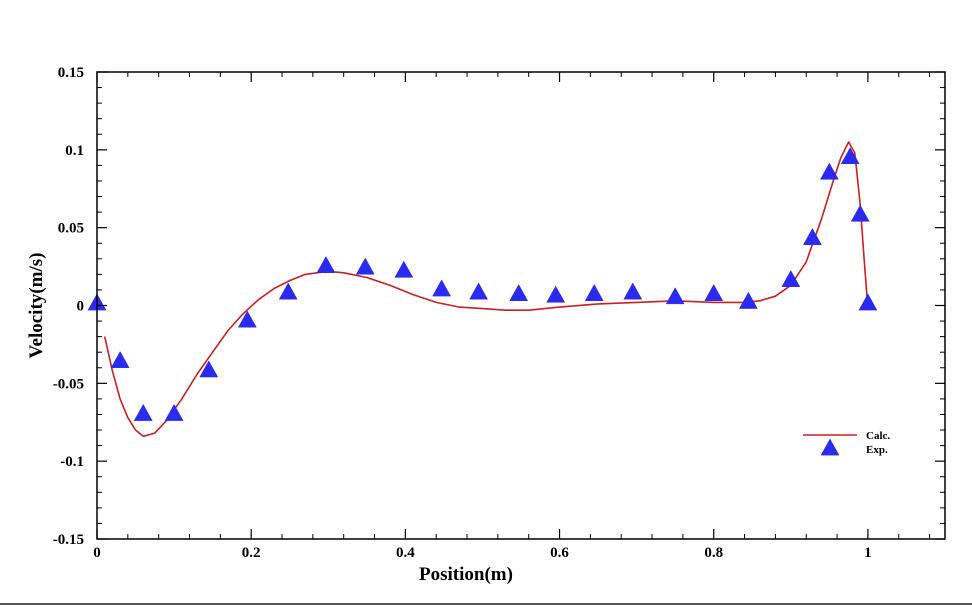 Image resolution: width=972 pixels, height=607 pixels. I want to click on x-tick-label: 1, so click(868, 553).